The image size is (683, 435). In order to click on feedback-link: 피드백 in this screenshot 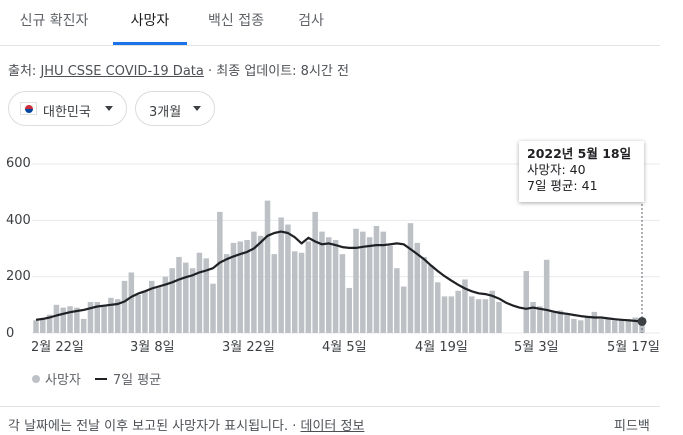, I will do `click(632, 426)`.